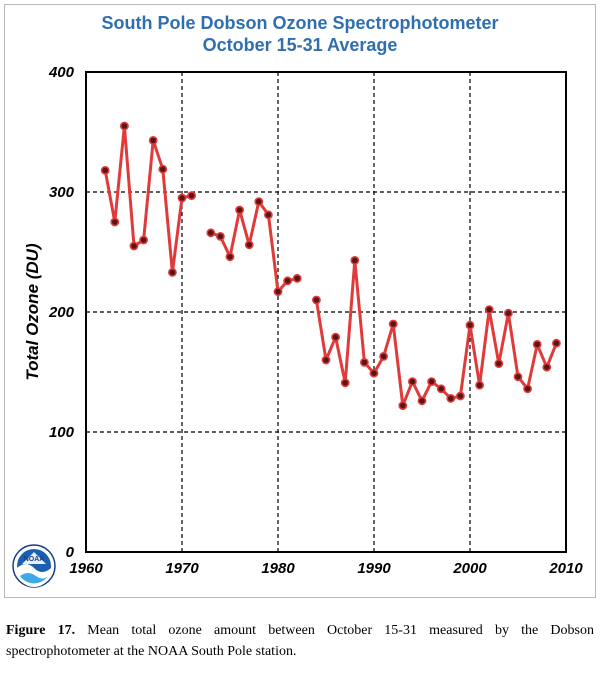  I want to click on chart-title-line-2: October 15-31 Average, so click(300, 45).